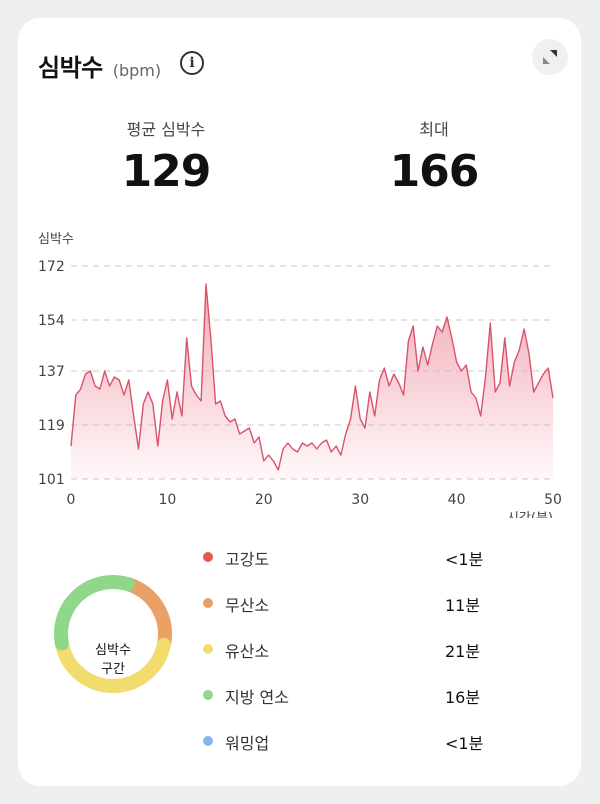 The image size is (600, 804). I want to click on zone-duration: 11분, so click(463, 605).